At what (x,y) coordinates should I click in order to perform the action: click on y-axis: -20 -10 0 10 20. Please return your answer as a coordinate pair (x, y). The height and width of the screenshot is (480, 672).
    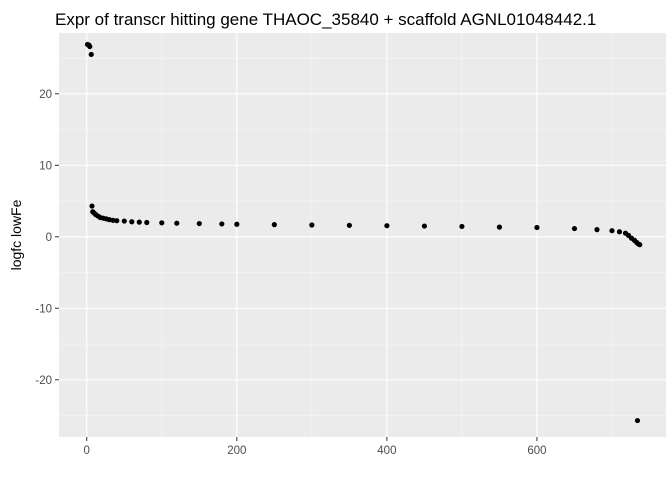
    Looking at the image, I should click on (47, 238).